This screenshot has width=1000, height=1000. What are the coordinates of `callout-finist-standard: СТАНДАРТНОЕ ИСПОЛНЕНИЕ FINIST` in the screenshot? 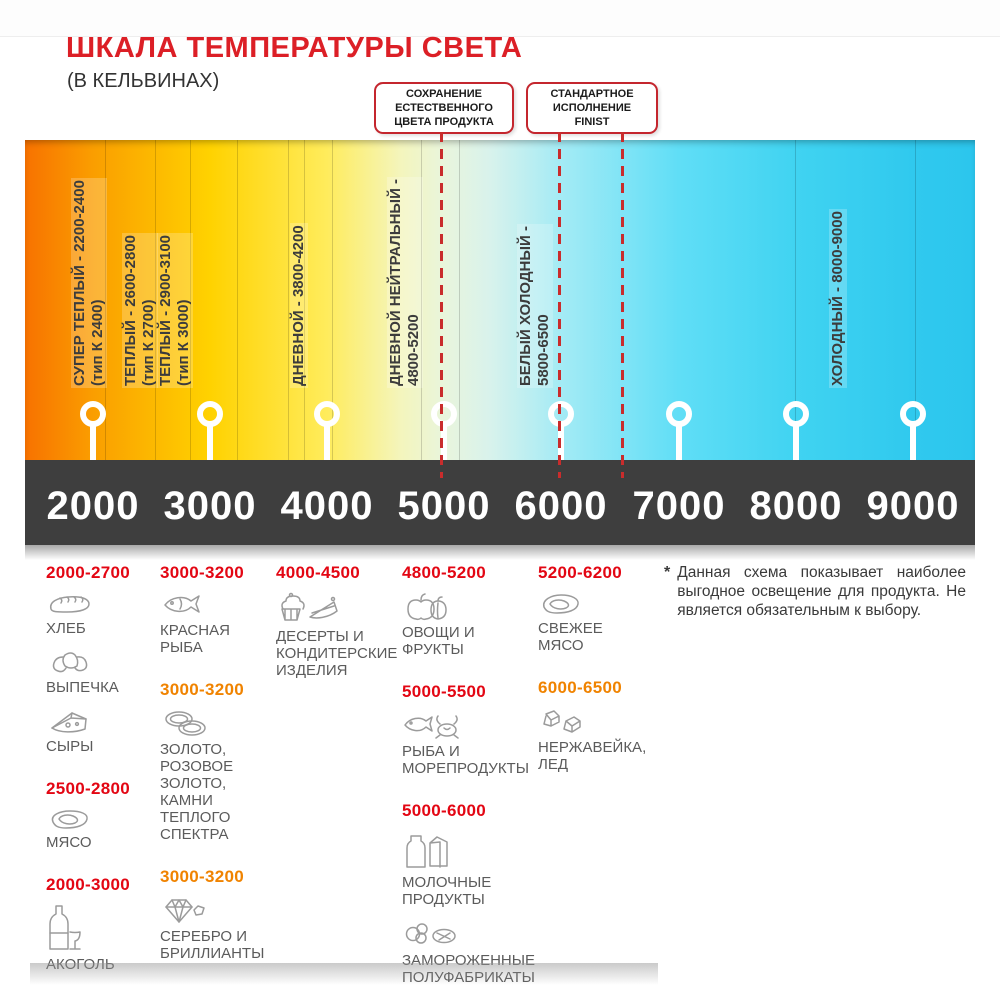 It's located at (592, 108).